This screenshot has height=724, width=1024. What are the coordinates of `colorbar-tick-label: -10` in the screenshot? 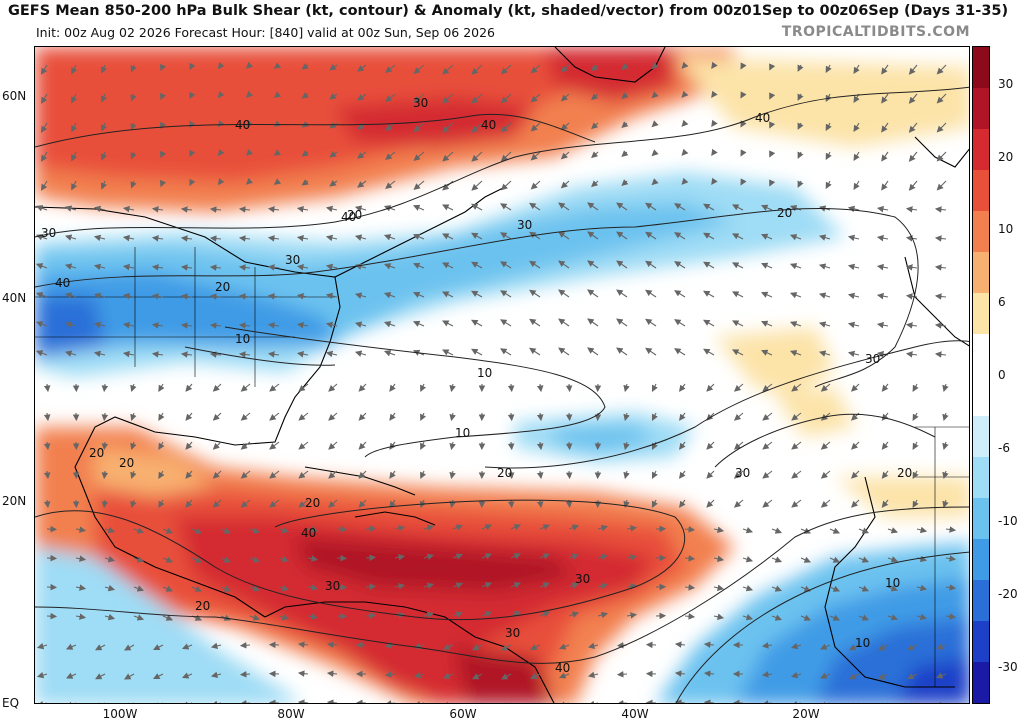 It's located at (1008, 521).